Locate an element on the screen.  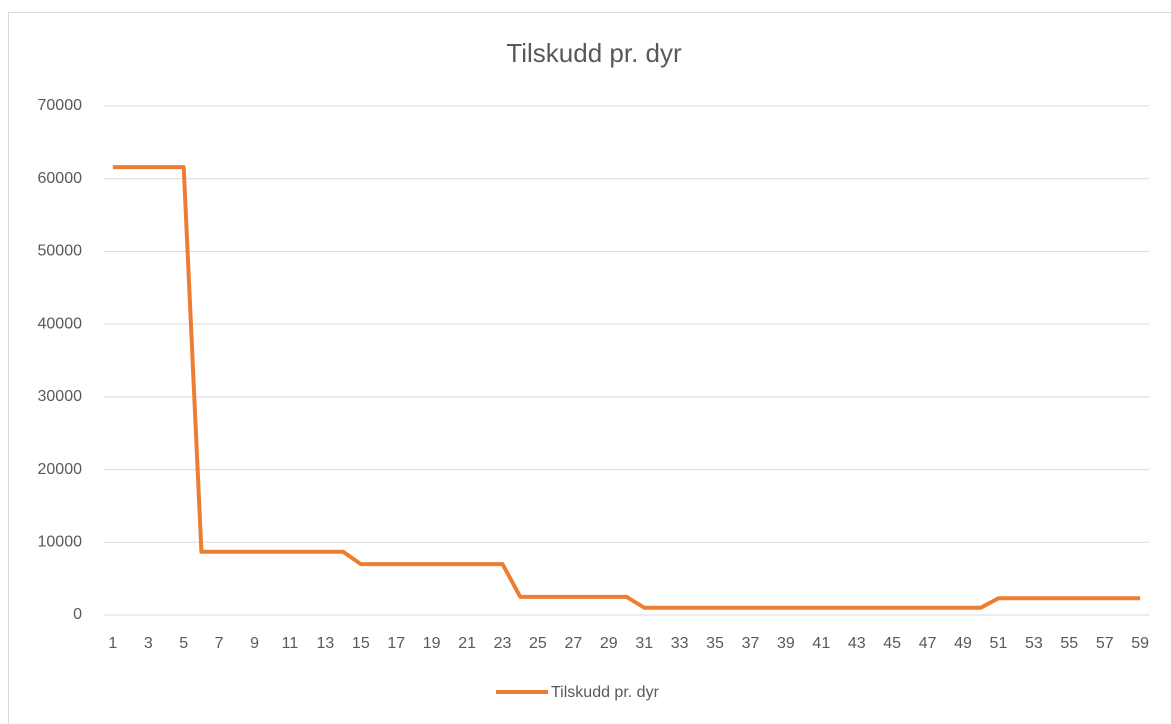
chart-title: Tilskudd pr. dyr is located at coordinates (594, 53).